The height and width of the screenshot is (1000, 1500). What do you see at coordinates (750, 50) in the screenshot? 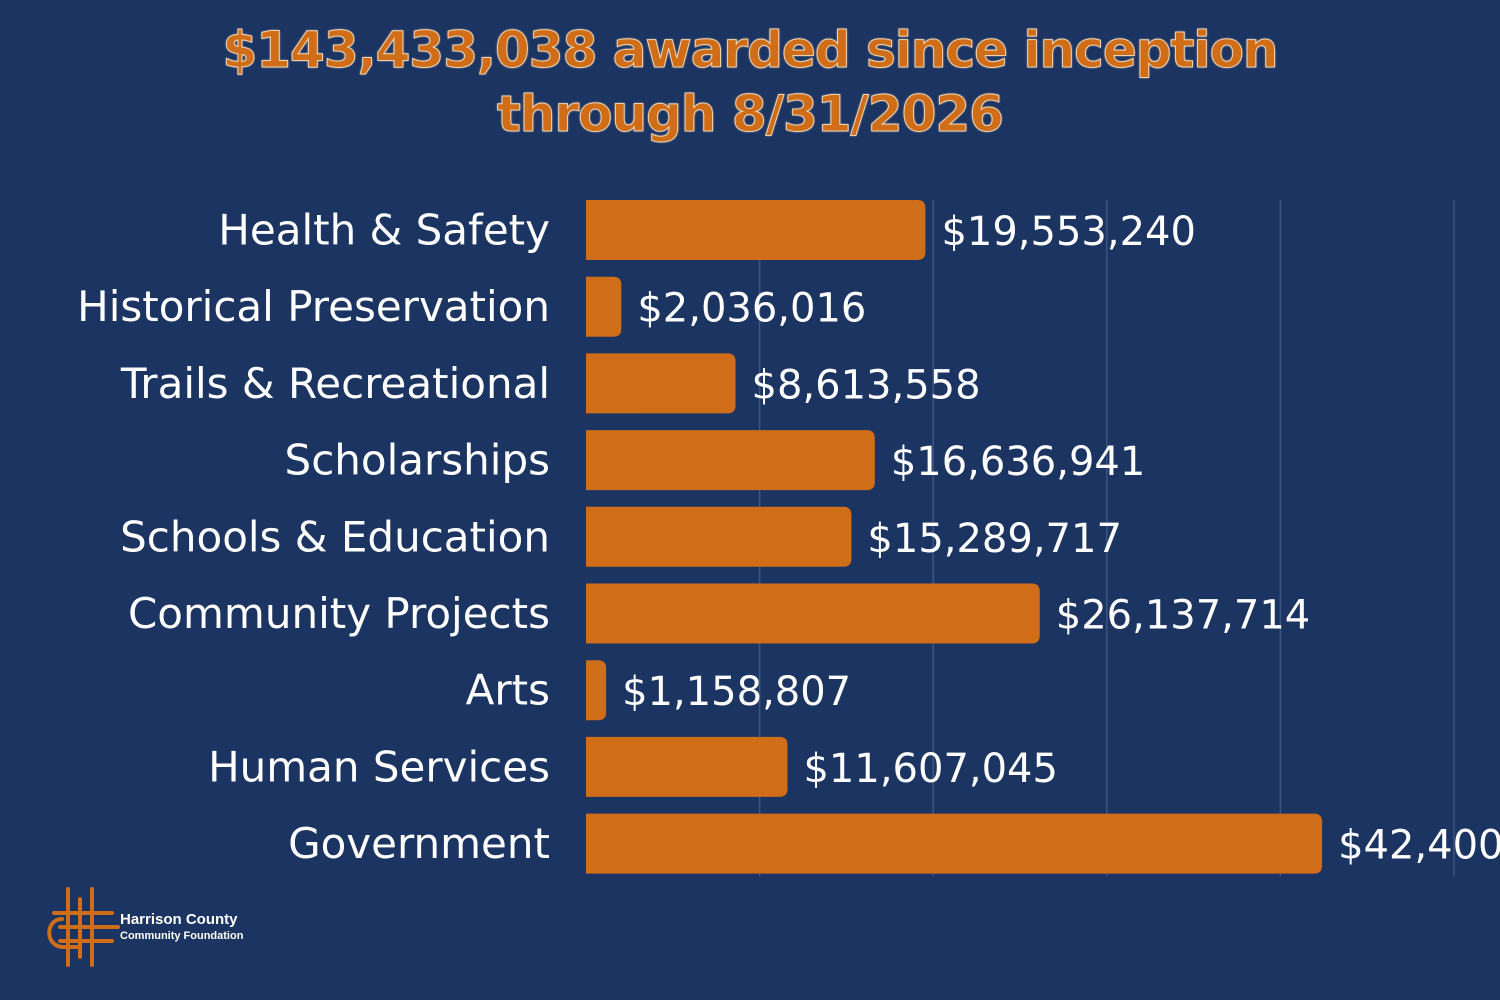
I see `chart-title-line1: $143,433,038 awarded since inception` at bounding box center [750, 50].